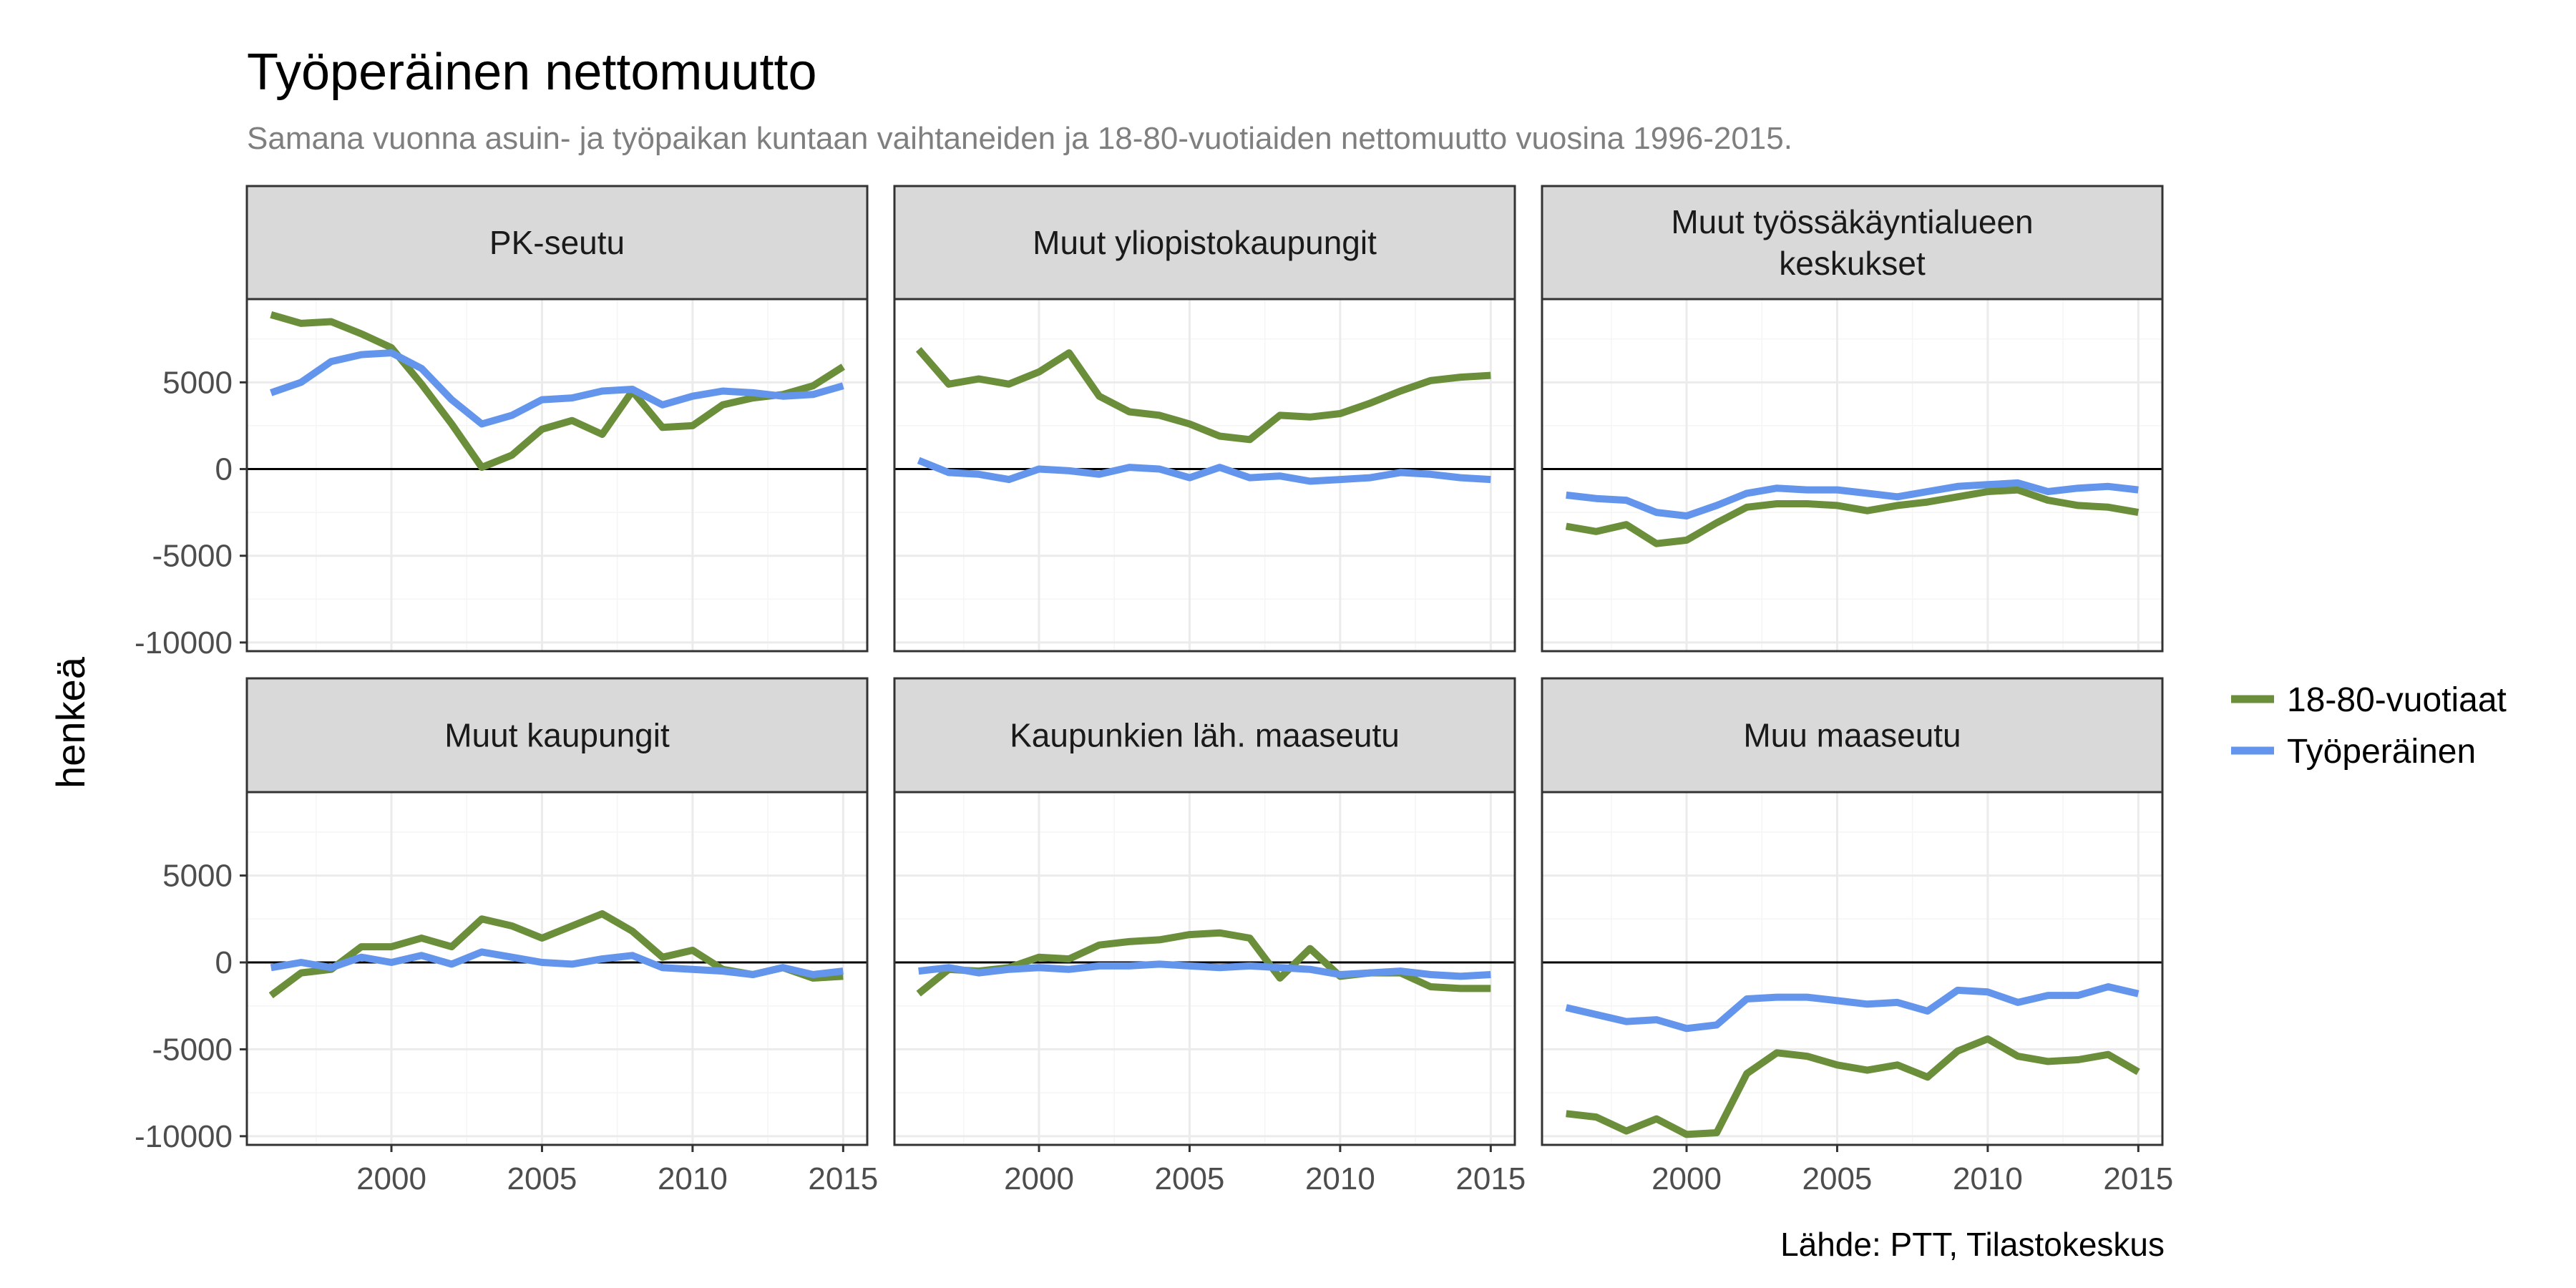 The height and width of the screenshot is (1288, 2576). I want to click on panel-strip-label: Muut yliopistokaupungit, so click(1205, 242).